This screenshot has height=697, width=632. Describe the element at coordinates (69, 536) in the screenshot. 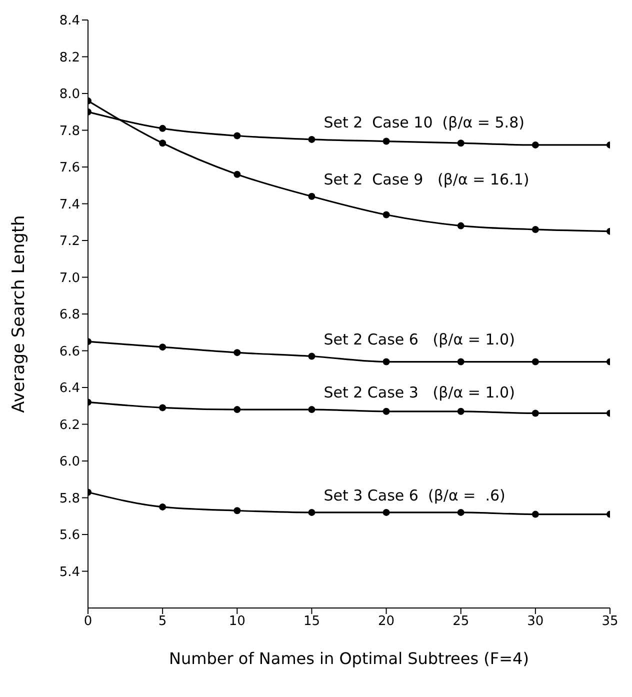

I see `y-tick-label: 5.6` at that location.